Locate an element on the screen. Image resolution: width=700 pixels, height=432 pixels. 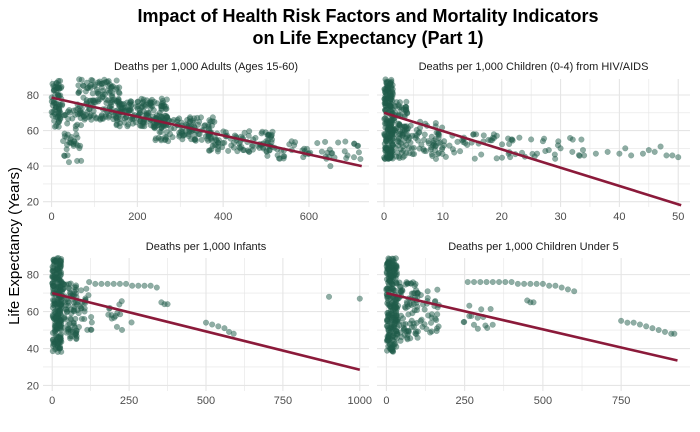
y-tick-label: 60 is located at coordinates (33, 132).